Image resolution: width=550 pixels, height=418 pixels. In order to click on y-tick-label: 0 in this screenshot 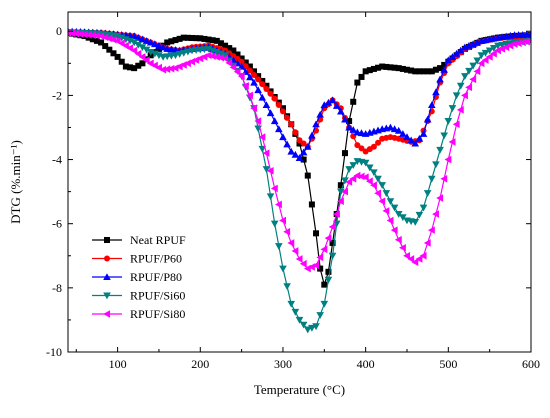, I will do `click(59, 31)`.